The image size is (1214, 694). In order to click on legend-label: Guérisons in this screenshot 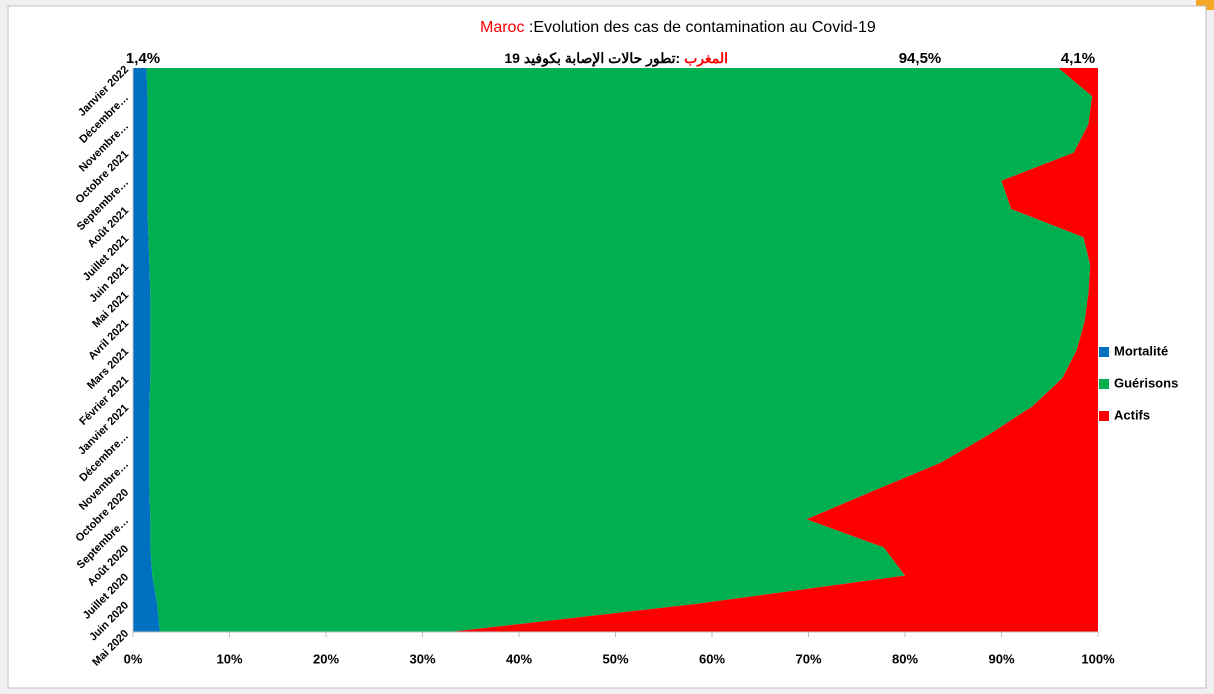, I will do `click(1146, 382)`.